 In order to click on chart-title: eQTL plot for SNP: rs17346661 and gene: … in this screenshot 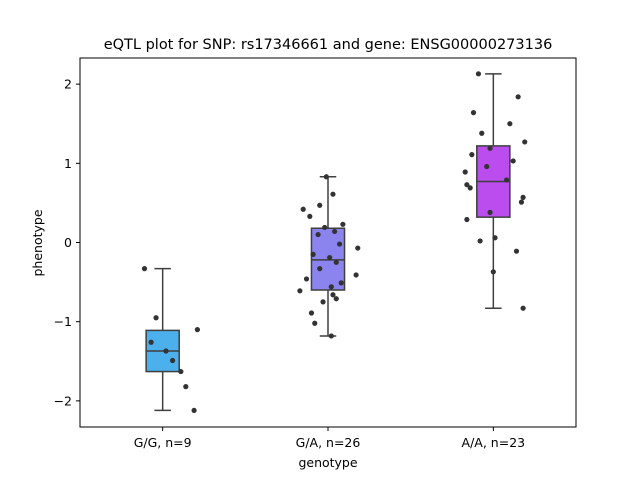, I will do `click(328, 45)`.